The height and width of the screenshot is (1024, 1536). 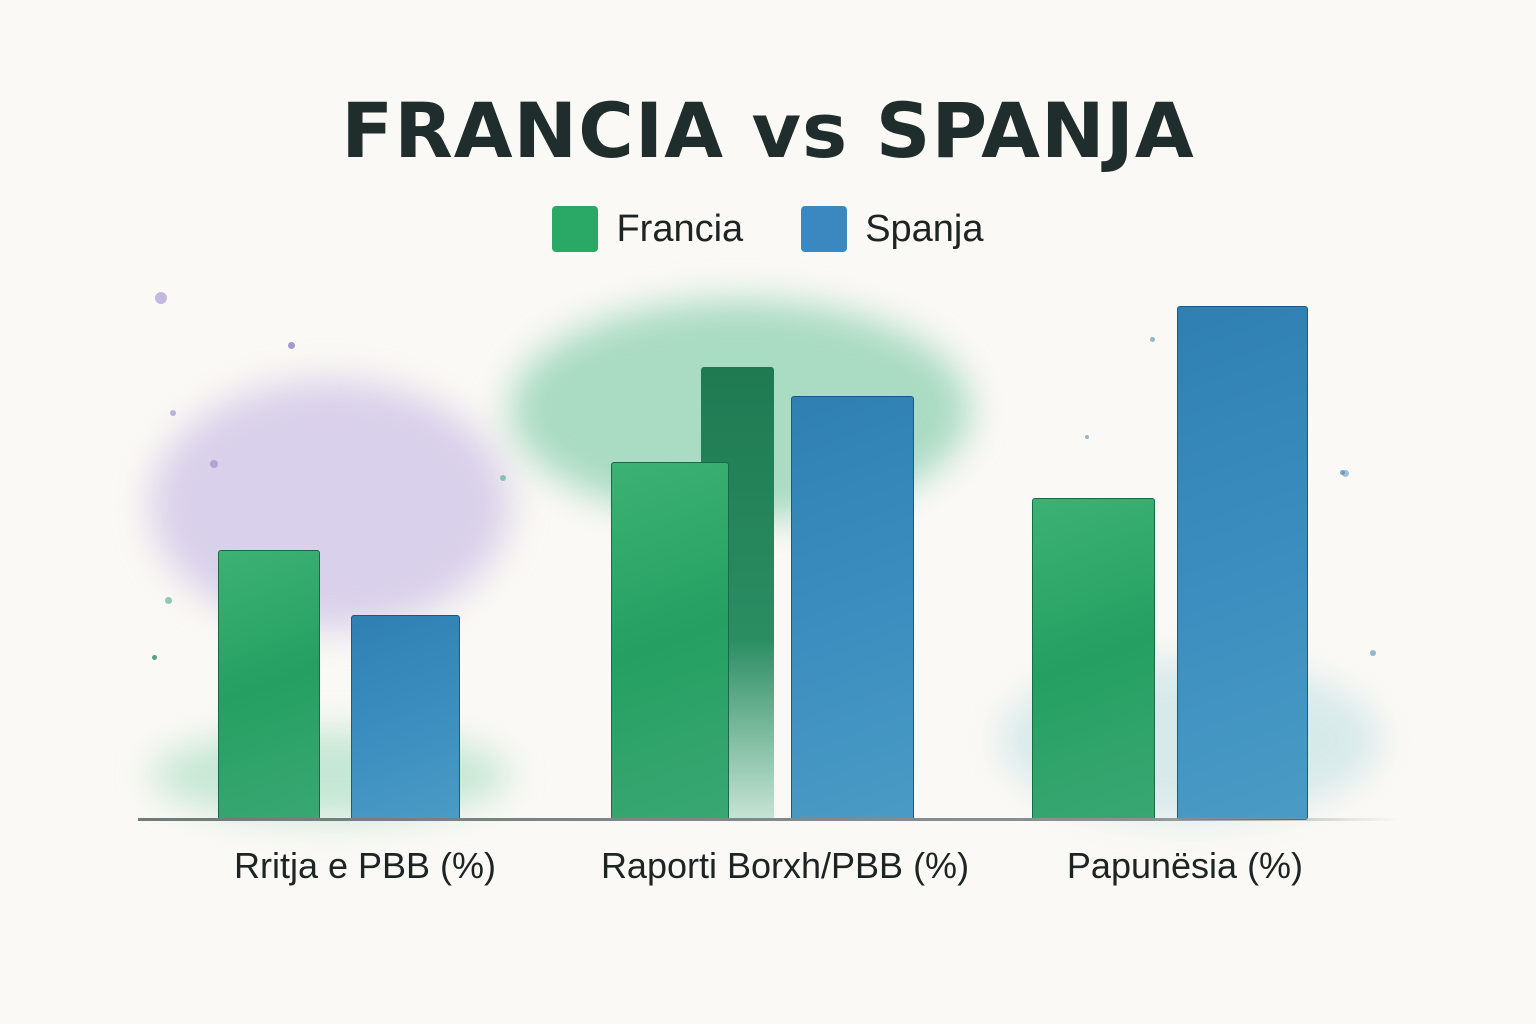 What do you see at coordinates (768, 229) in the screenshot?
I see `legend: Francia Spanja` at bounding box center [768, 229].